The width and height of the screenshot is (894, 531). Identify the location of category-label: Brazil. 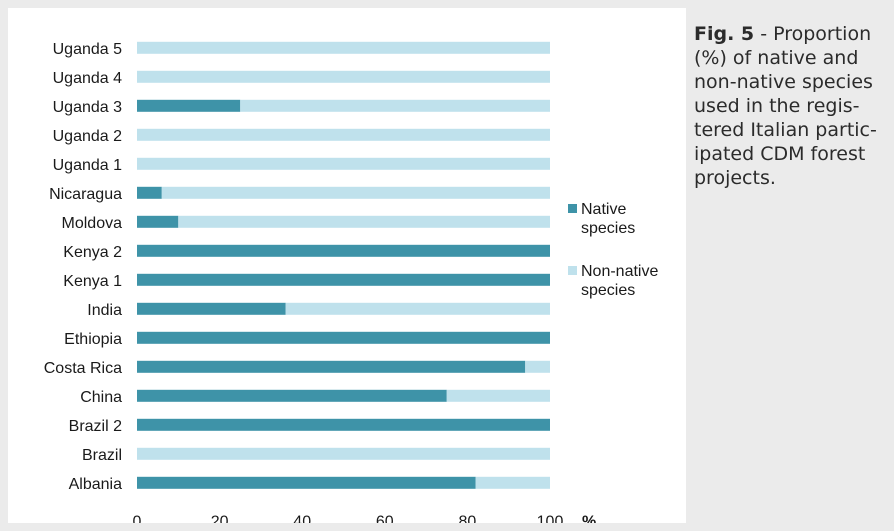
(102, 455).